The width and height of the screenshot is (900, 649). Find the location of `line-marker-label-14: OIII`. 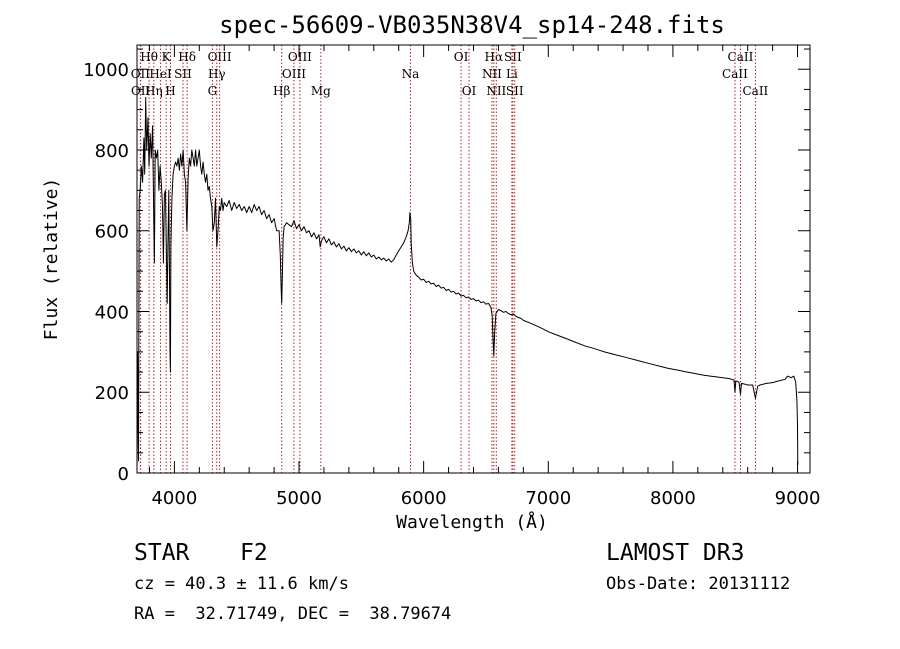

line-marker-label-14: OIII is located at coordinates (294, 74).